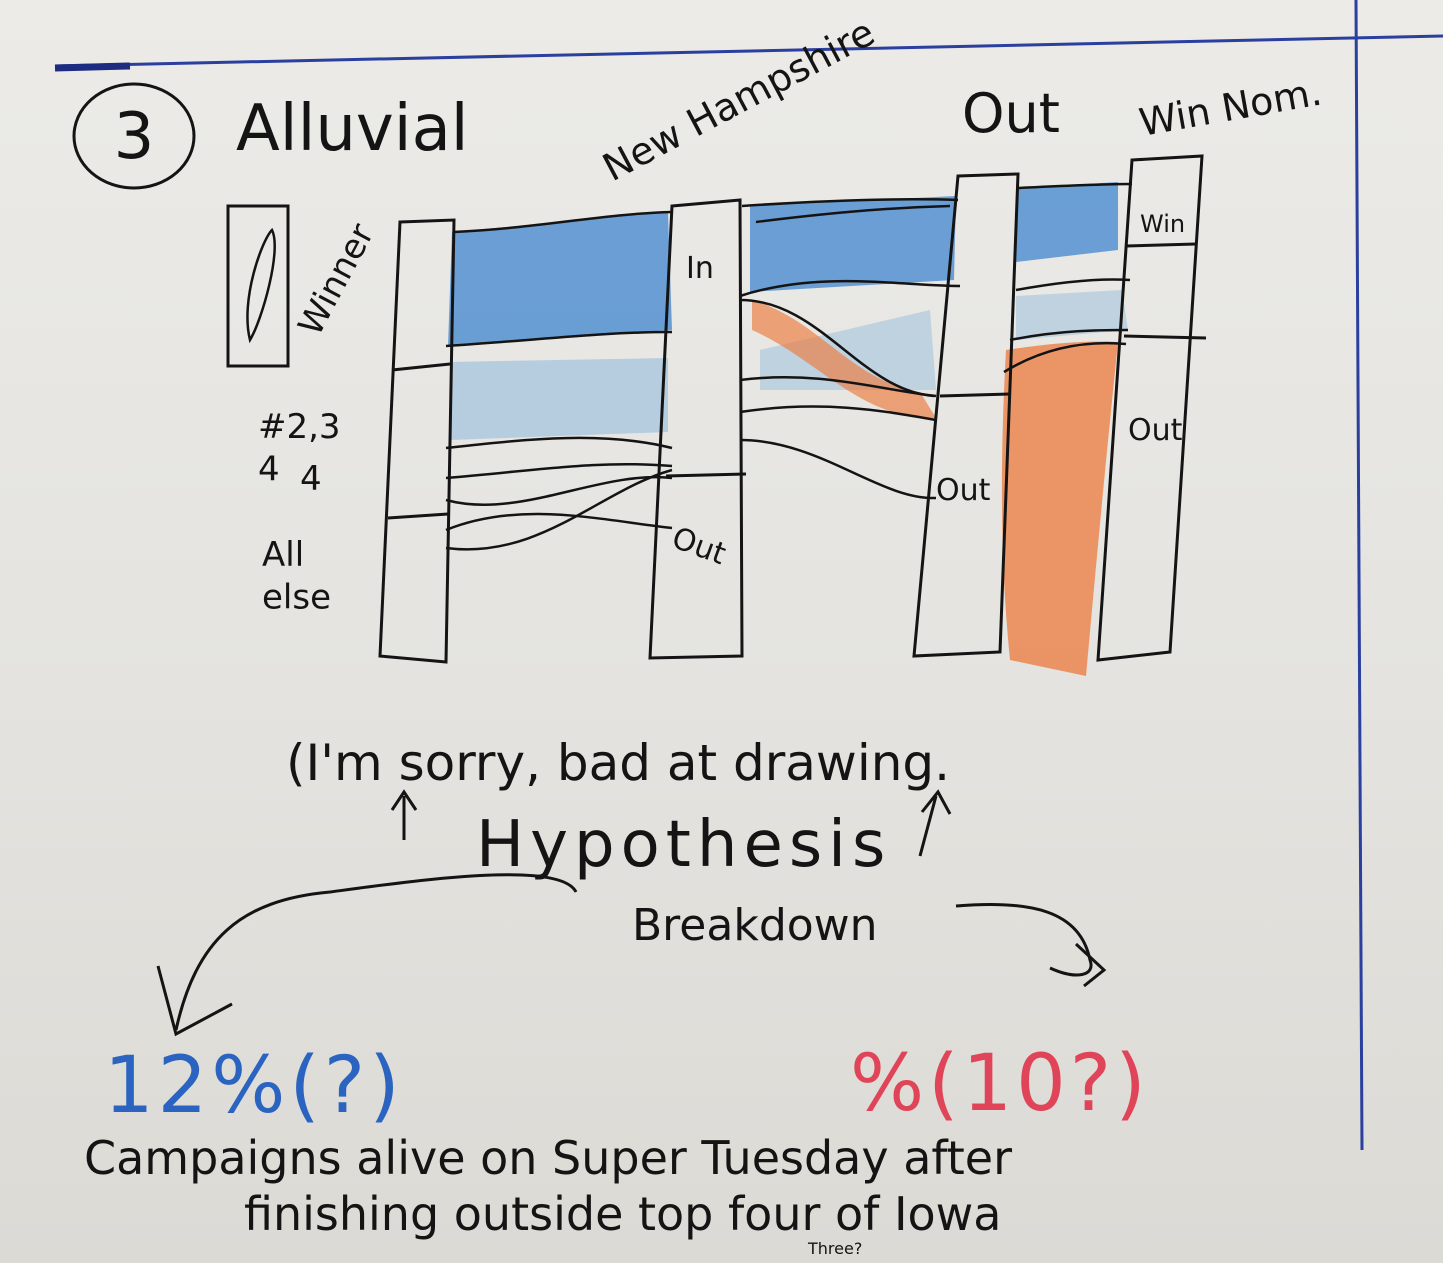  Describe the element at coordinates (296, 576) in the screenshot. I see `row-label-all-else: All else` at that location.